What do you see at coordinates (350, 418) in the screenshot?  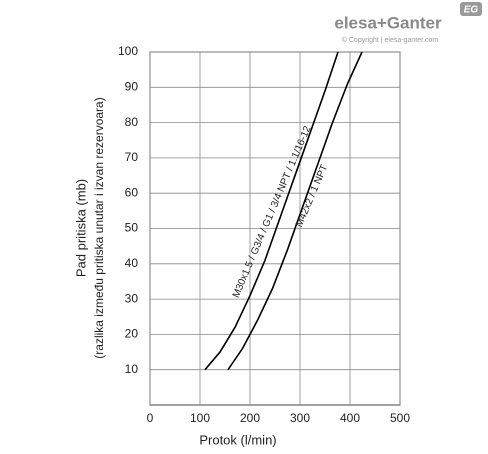 I see `x-tick-label: 400` at bounding box center [350, 418].